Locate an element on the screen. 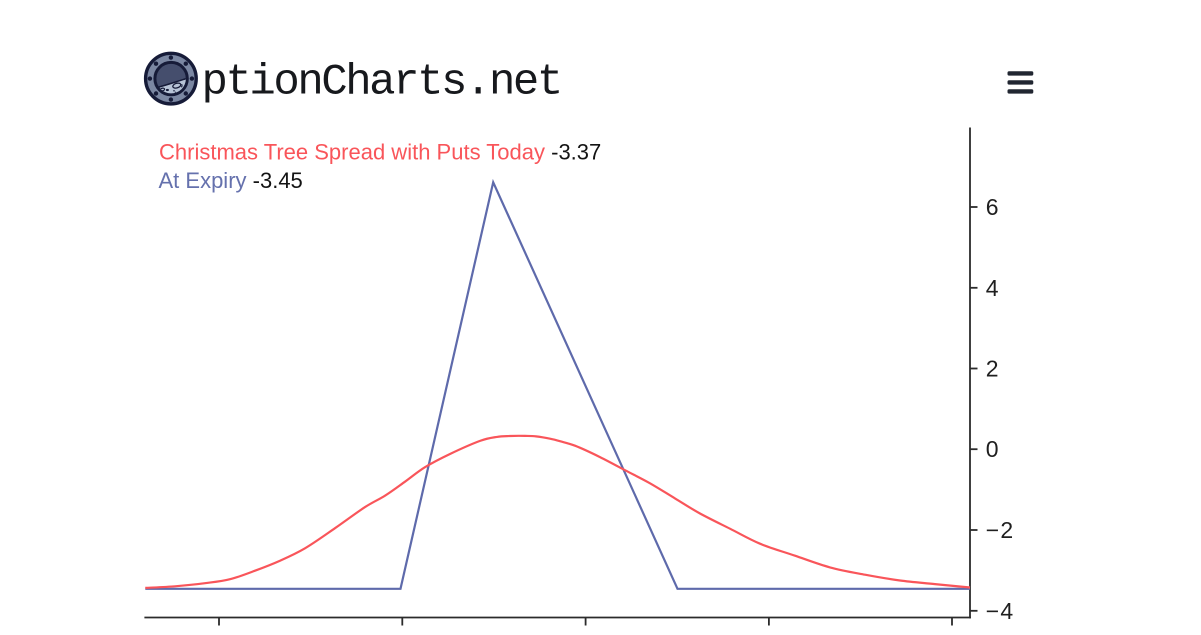 The image size is (1201, 635). svg-text: At Expiry -3.45 is located at coordinates (231, 180).